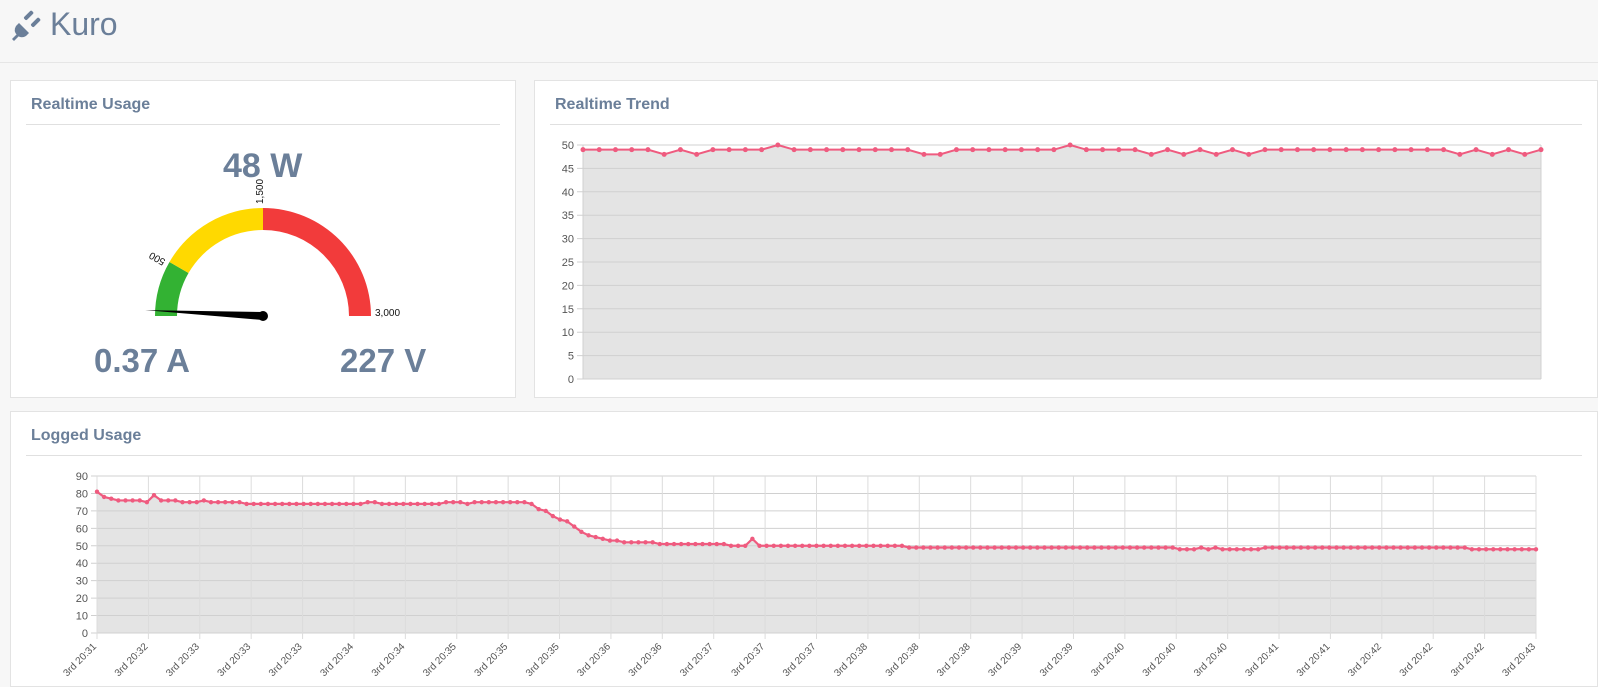  What do you see at coordinates (1314, 660) in the screenshot?
I see `x-tick-label: 3rd 20:41` at bounding box center [1314, 660].